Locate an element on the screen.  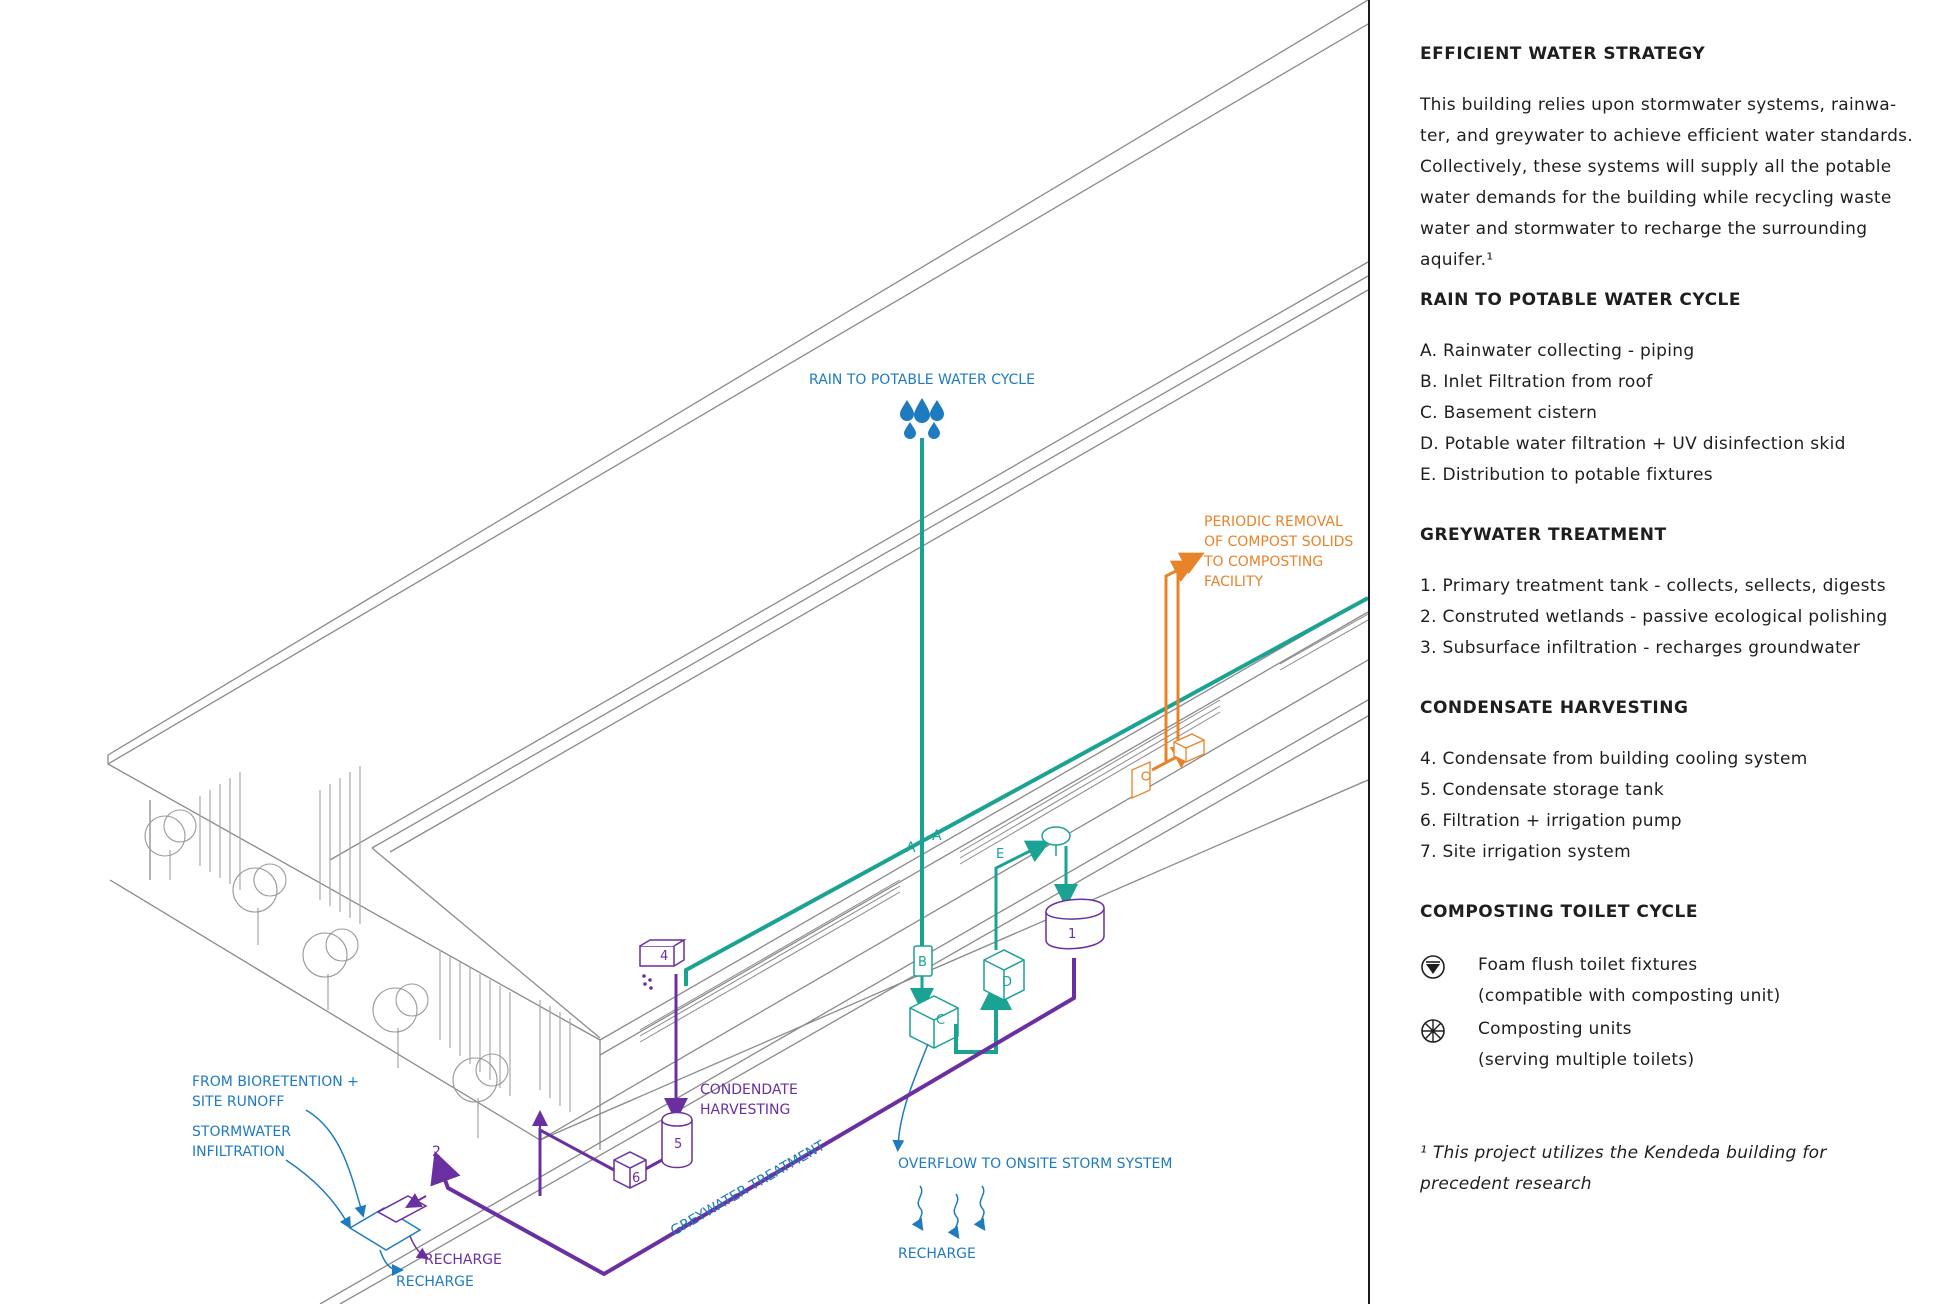
condensate-cycle: 4 5 CONDENDATE HARVESTING 6 is located at coordinates (667, 1067).